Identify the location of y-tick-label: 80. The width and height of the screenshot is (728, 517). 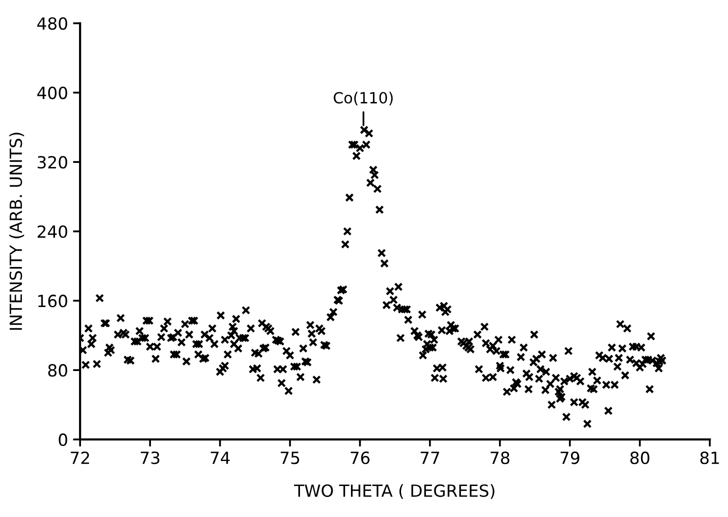
(58, 370).